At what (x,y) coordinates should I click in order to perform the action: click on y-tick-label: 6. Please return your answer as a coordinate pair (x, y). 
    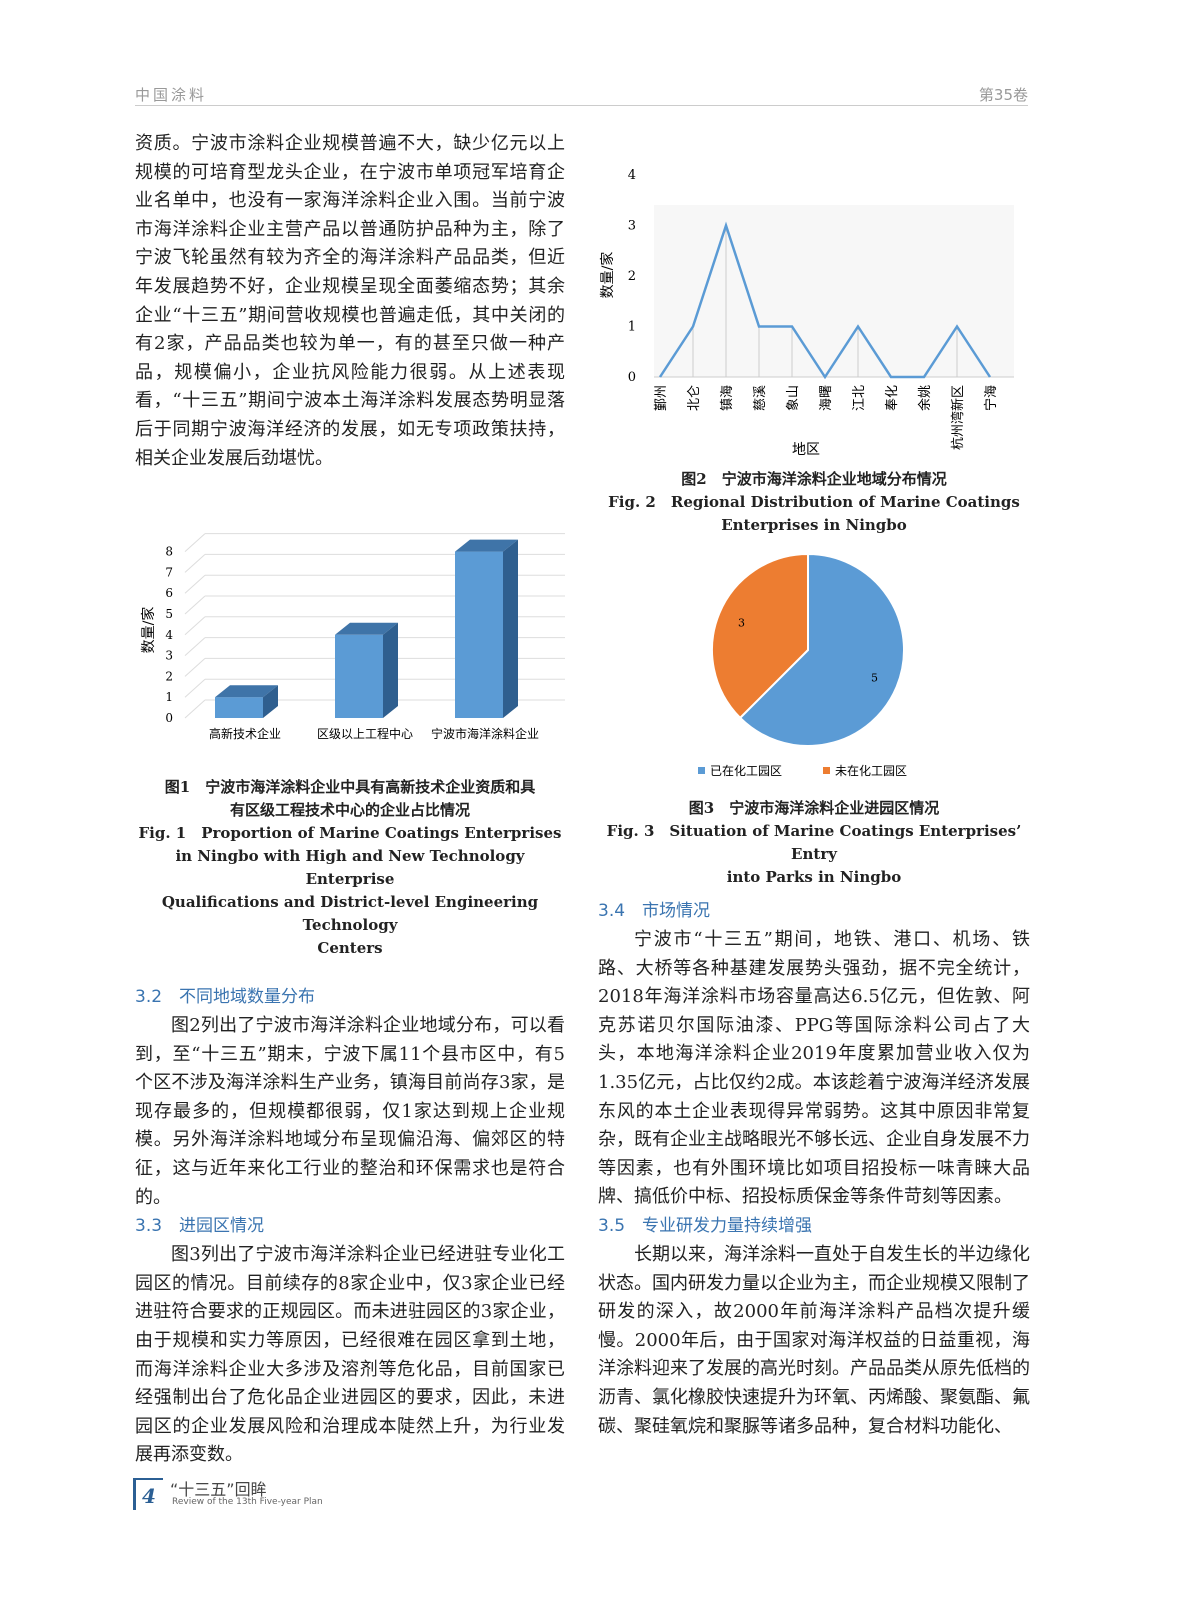
    Looking at the image, I should click on (169, 593).